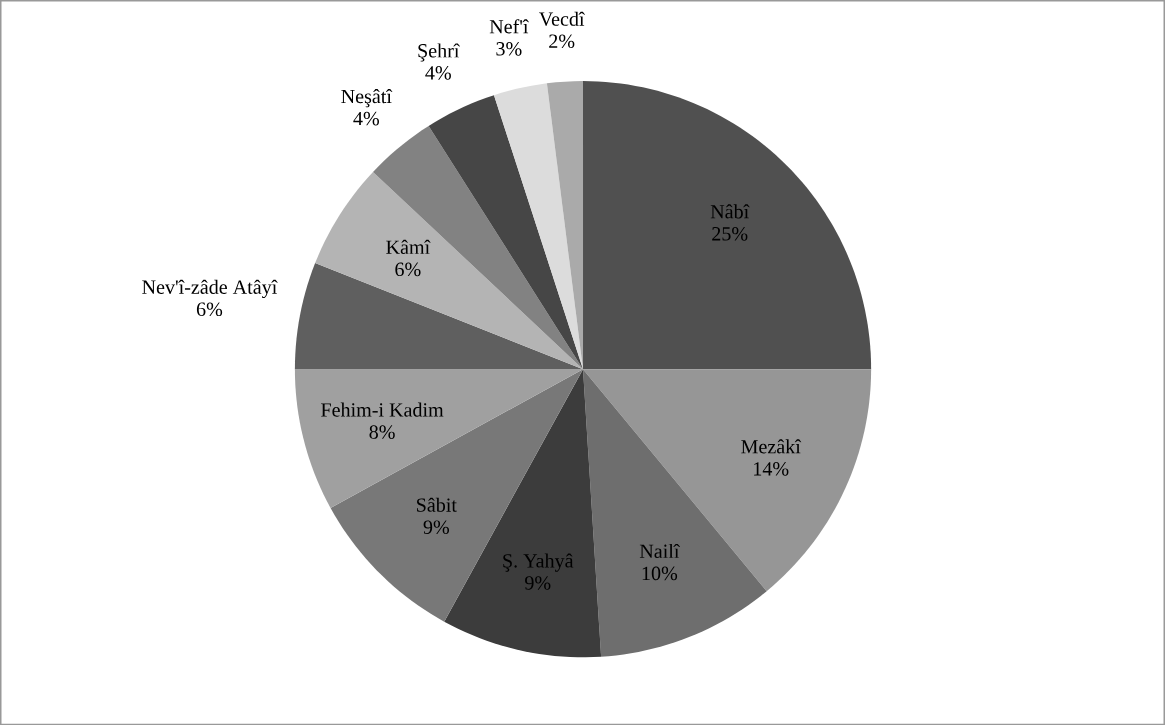 The image size is (1165, 725). What do you see at coordinates (730, 211) in the screenshot?
I see `slice-label: Nâbî` at bounding box center [730, 211].